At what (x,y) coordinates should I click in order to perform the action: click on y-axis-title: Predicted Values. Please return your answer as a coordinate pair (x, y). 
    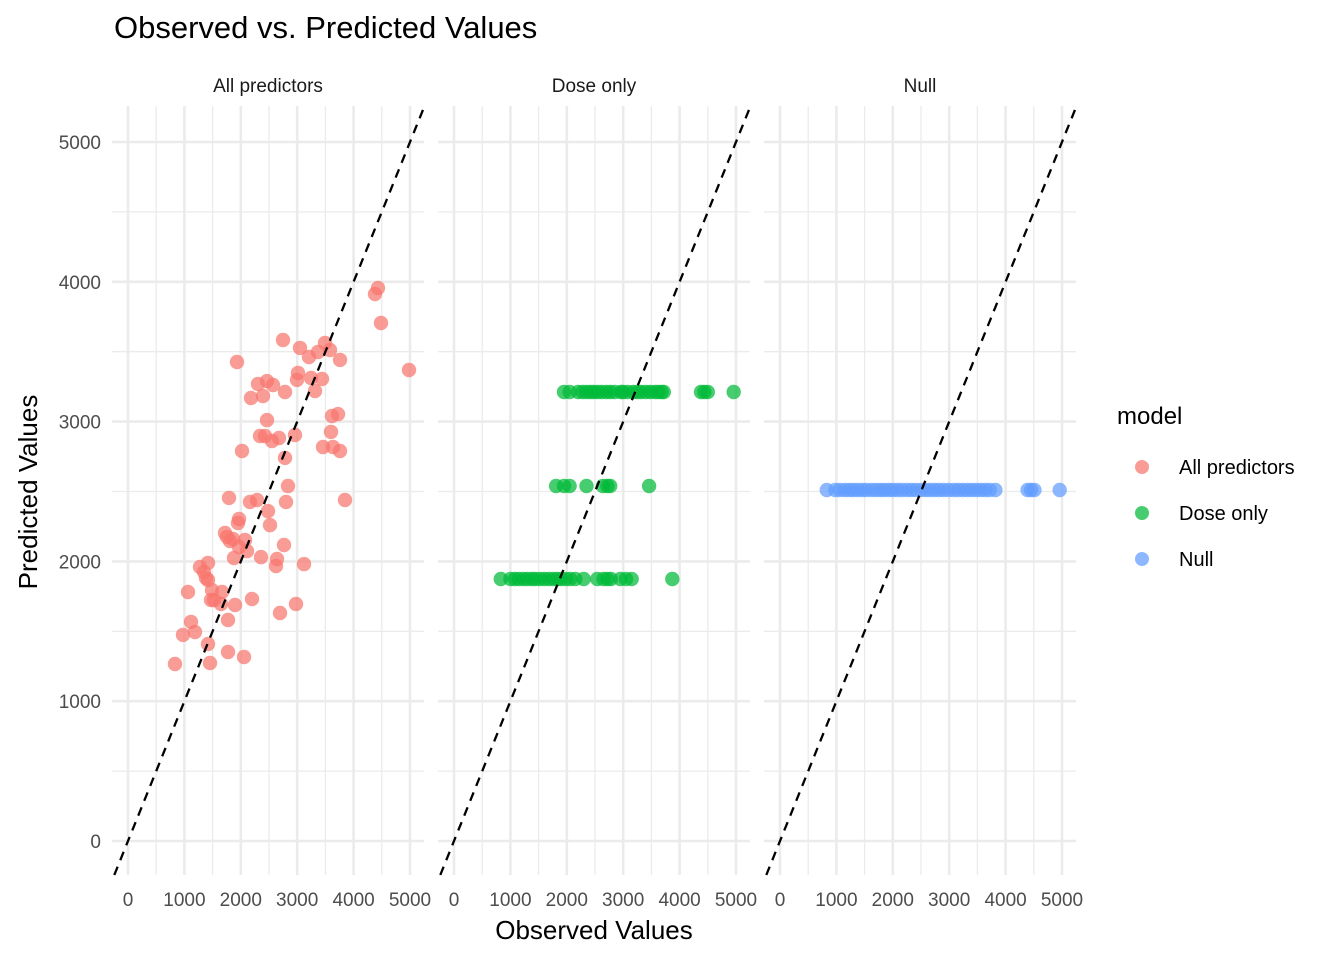
    Looking at the image, I should click on (28, 492).